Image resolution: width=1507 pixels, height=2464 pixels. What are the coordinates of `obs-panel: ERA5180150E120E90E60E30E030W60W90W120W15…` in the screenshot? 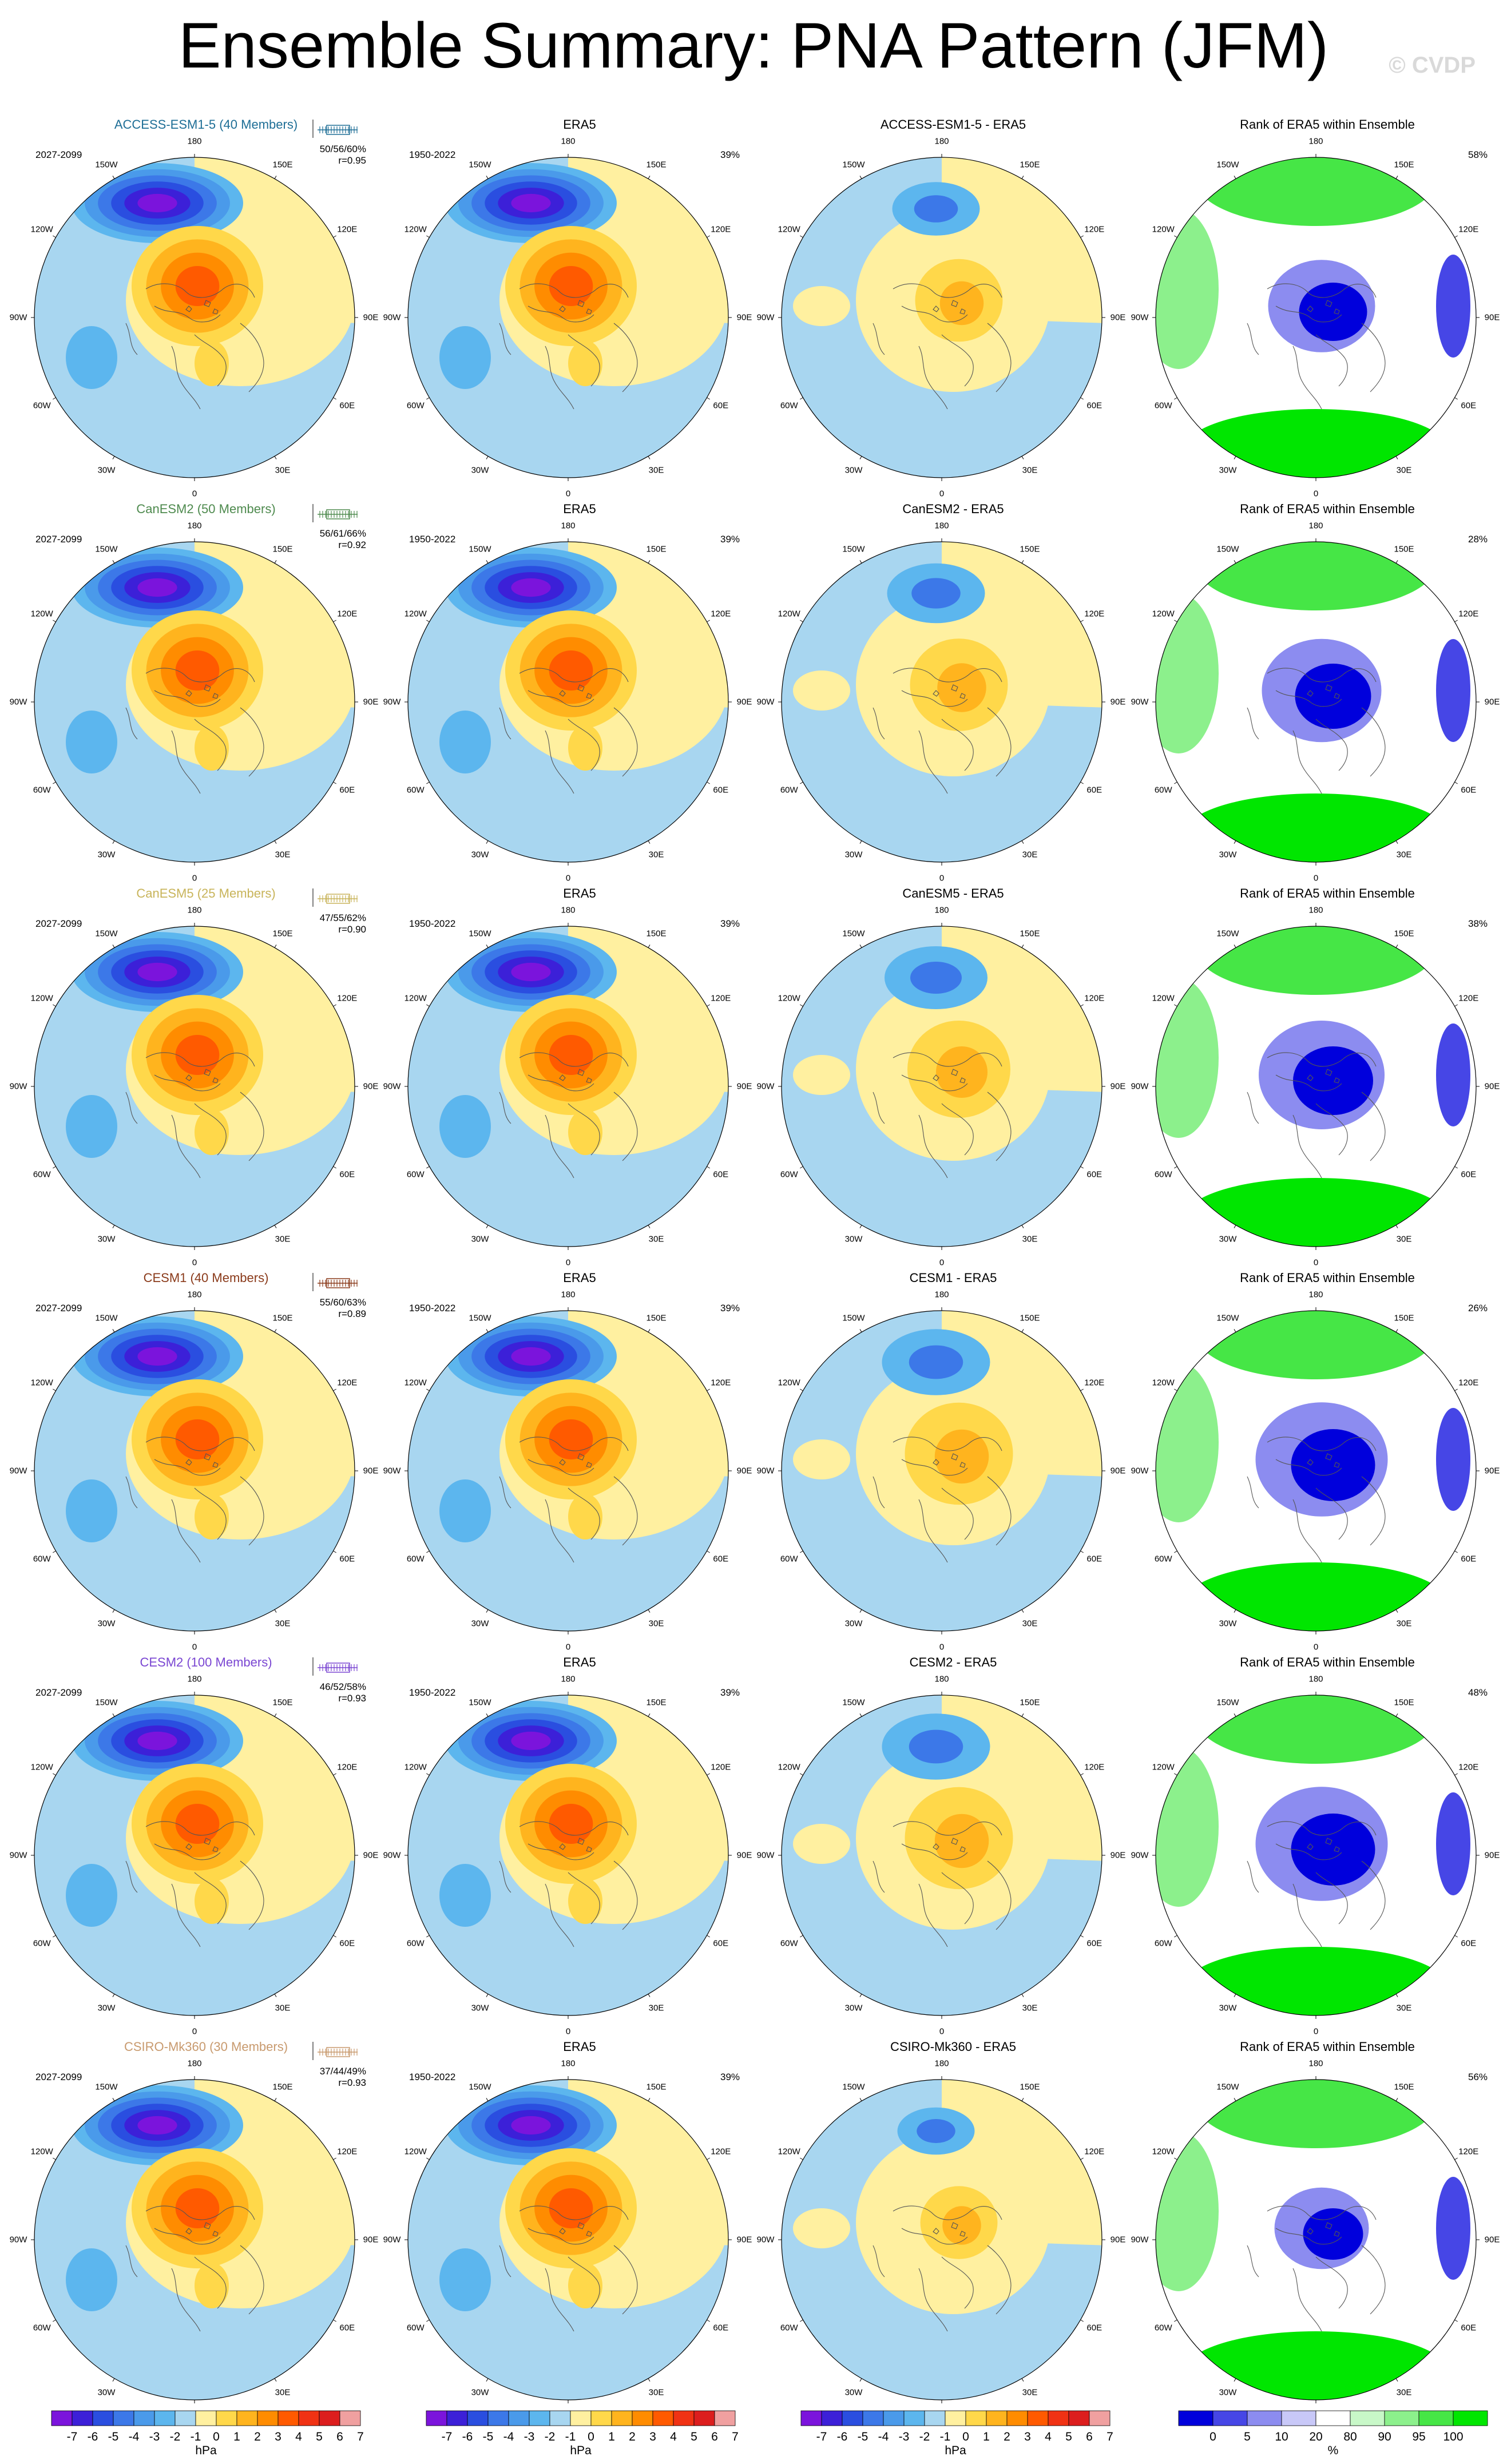 It's located at (573, 2230).